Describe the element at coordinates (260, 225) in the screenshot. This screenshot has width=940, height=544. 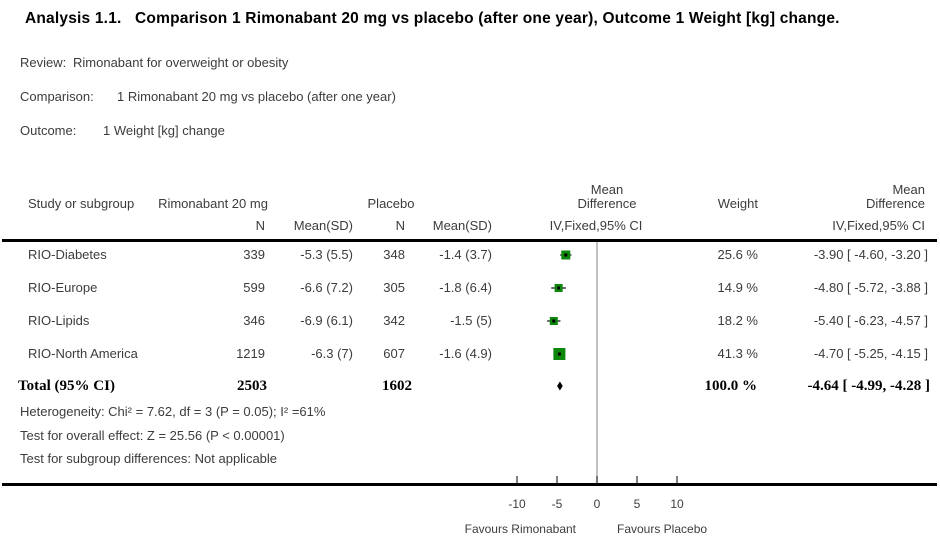
I see `header-n1: N` at that location.